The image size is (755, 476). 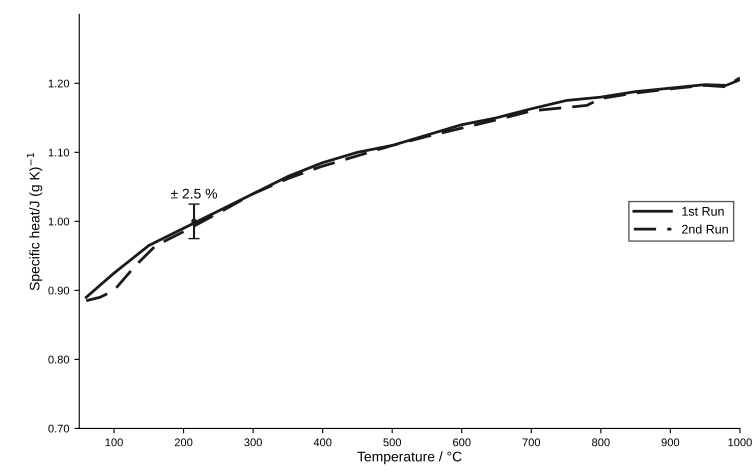 I want to click on x-tick-label: 300, so click(x=253, y=442).